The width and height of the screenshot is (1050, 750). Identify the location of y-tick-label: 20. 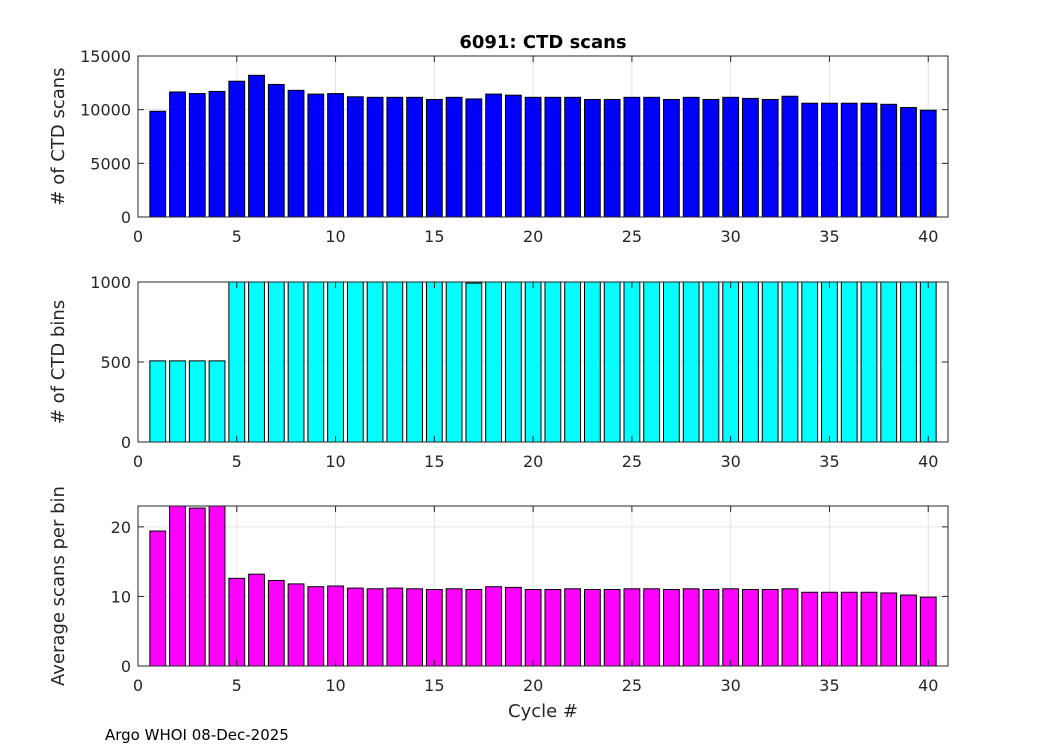
(121, 527).